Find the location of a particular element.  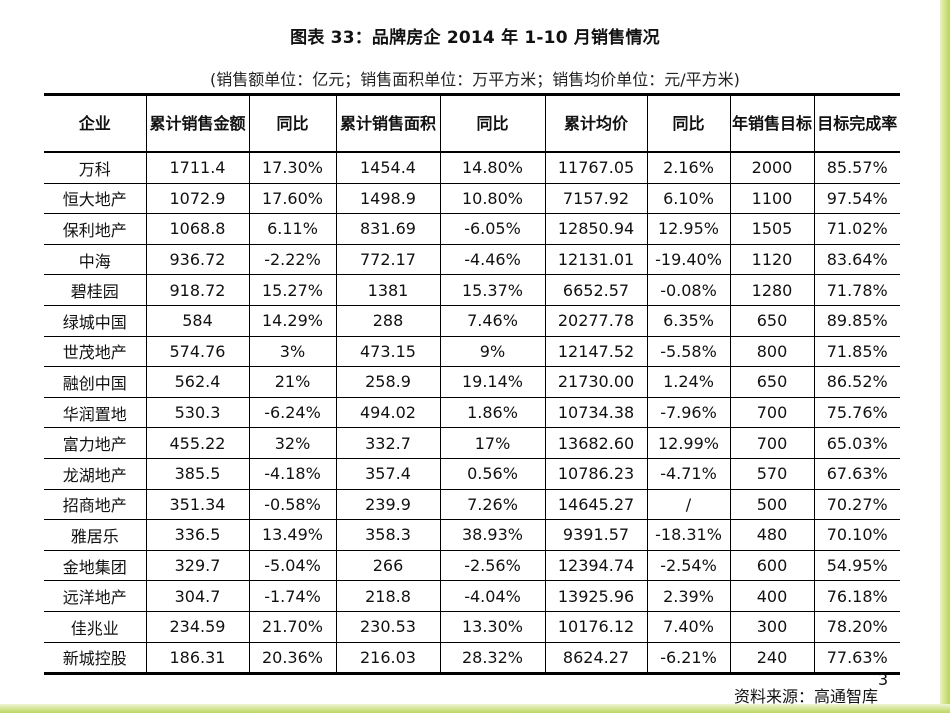

cell-company: 绿城中国 is located at coordinates (95, 320).